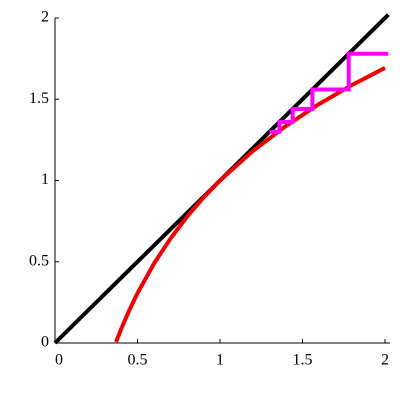 The image size is (400, 400). Describe the element at coordinates (303, 360) in the screenshot. I see `x-tick-label: 1.5` at that location.